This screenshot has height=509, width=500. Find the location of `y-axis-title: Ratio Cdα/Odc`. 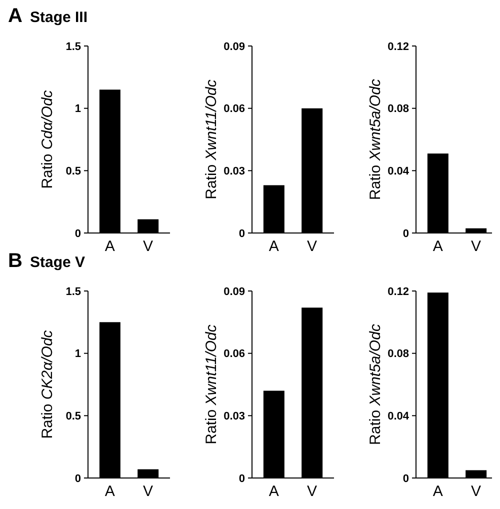

y-axis-title: Ratio Cdα/Odc is located at coordinates (47, 139).